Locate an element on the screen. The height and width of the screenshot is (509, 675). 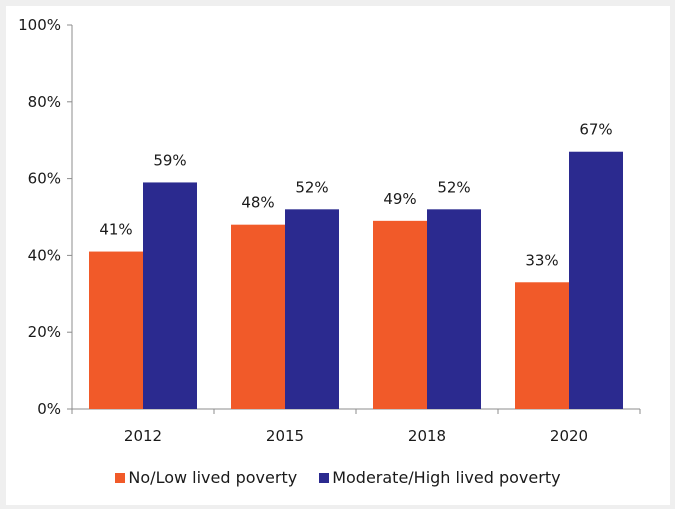
legend-swatch-no-low is located at coordinates (120, 477).